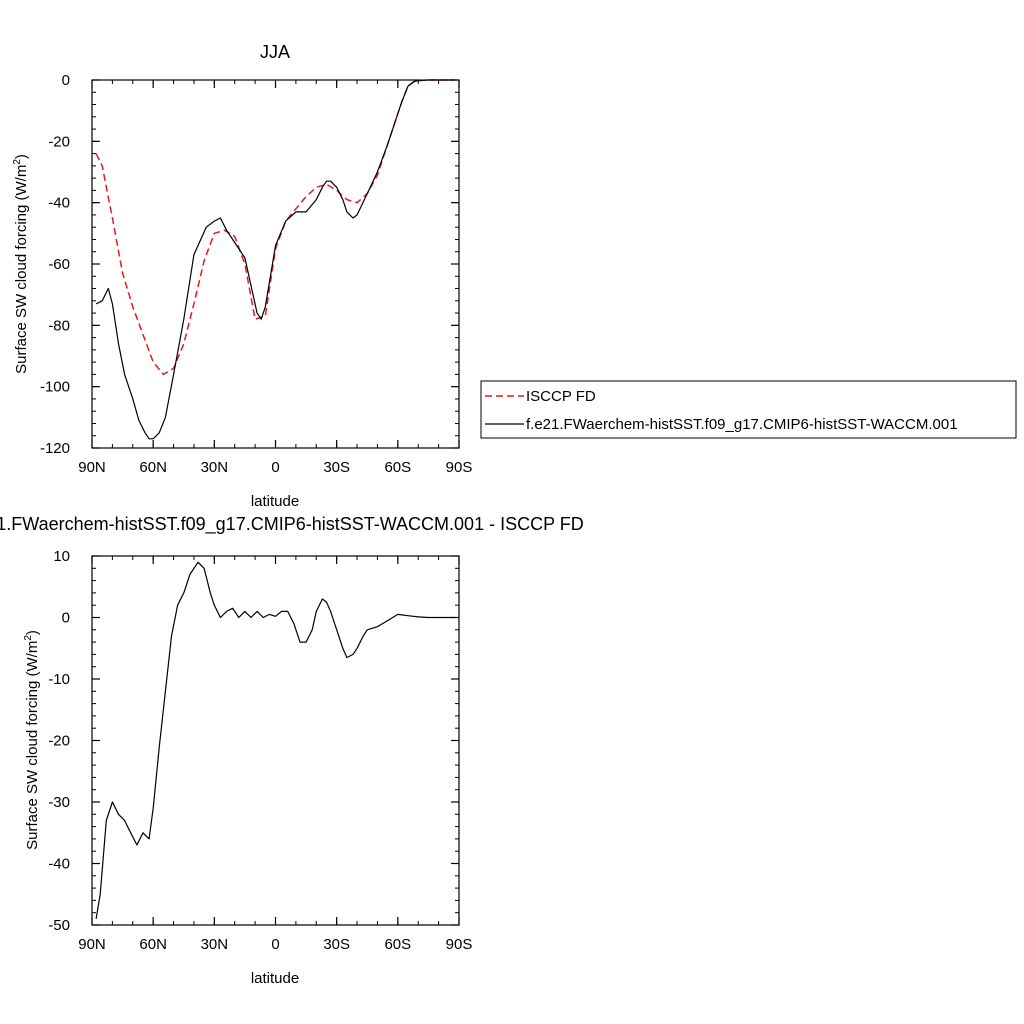  Describe the element at coordinates (92, 467) in the screenshot. I see `top-x-tick-label: 90N` at that location.